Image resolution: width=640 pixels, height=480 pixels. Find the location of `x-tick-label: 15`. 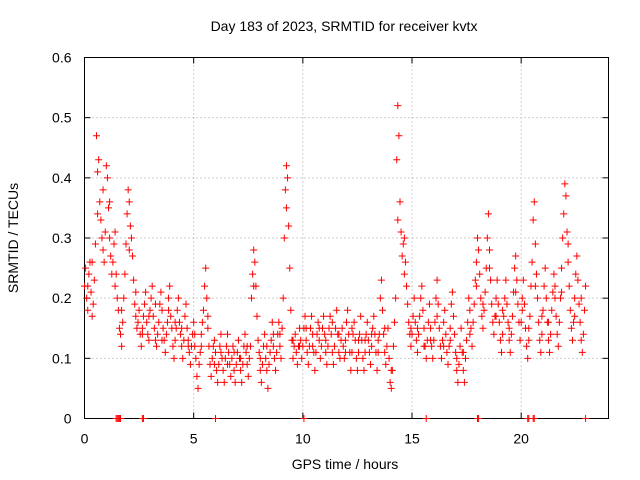

x-tick-label: 15 is located at coordinates (412, 439).